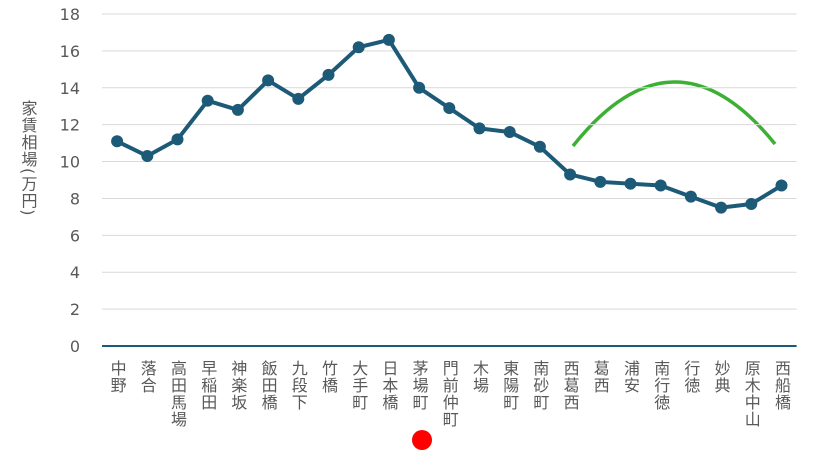 The height and width of the screenshot is (454, 816). What do you see at coordinates (177, 394) in the screenshot?
I see `x-tick-label: 高田馬場` at bounding box center [177, 394].